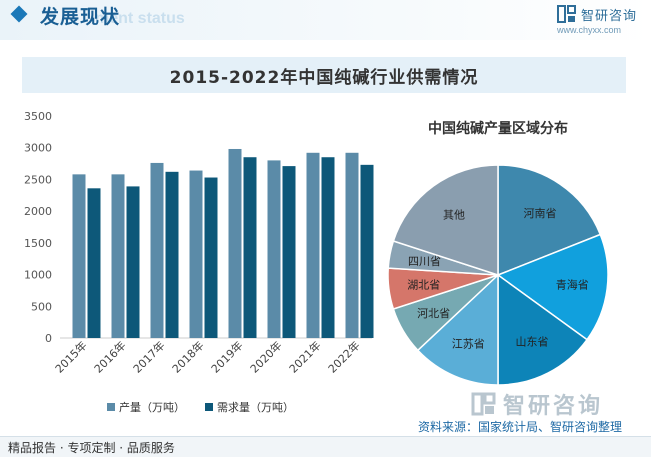 Image resolution: width=651 pixels, height=457 pixels. Describe the element at coordinates (38, 275) in the screenshot. I see `y-tick-label: 1000` at that location.